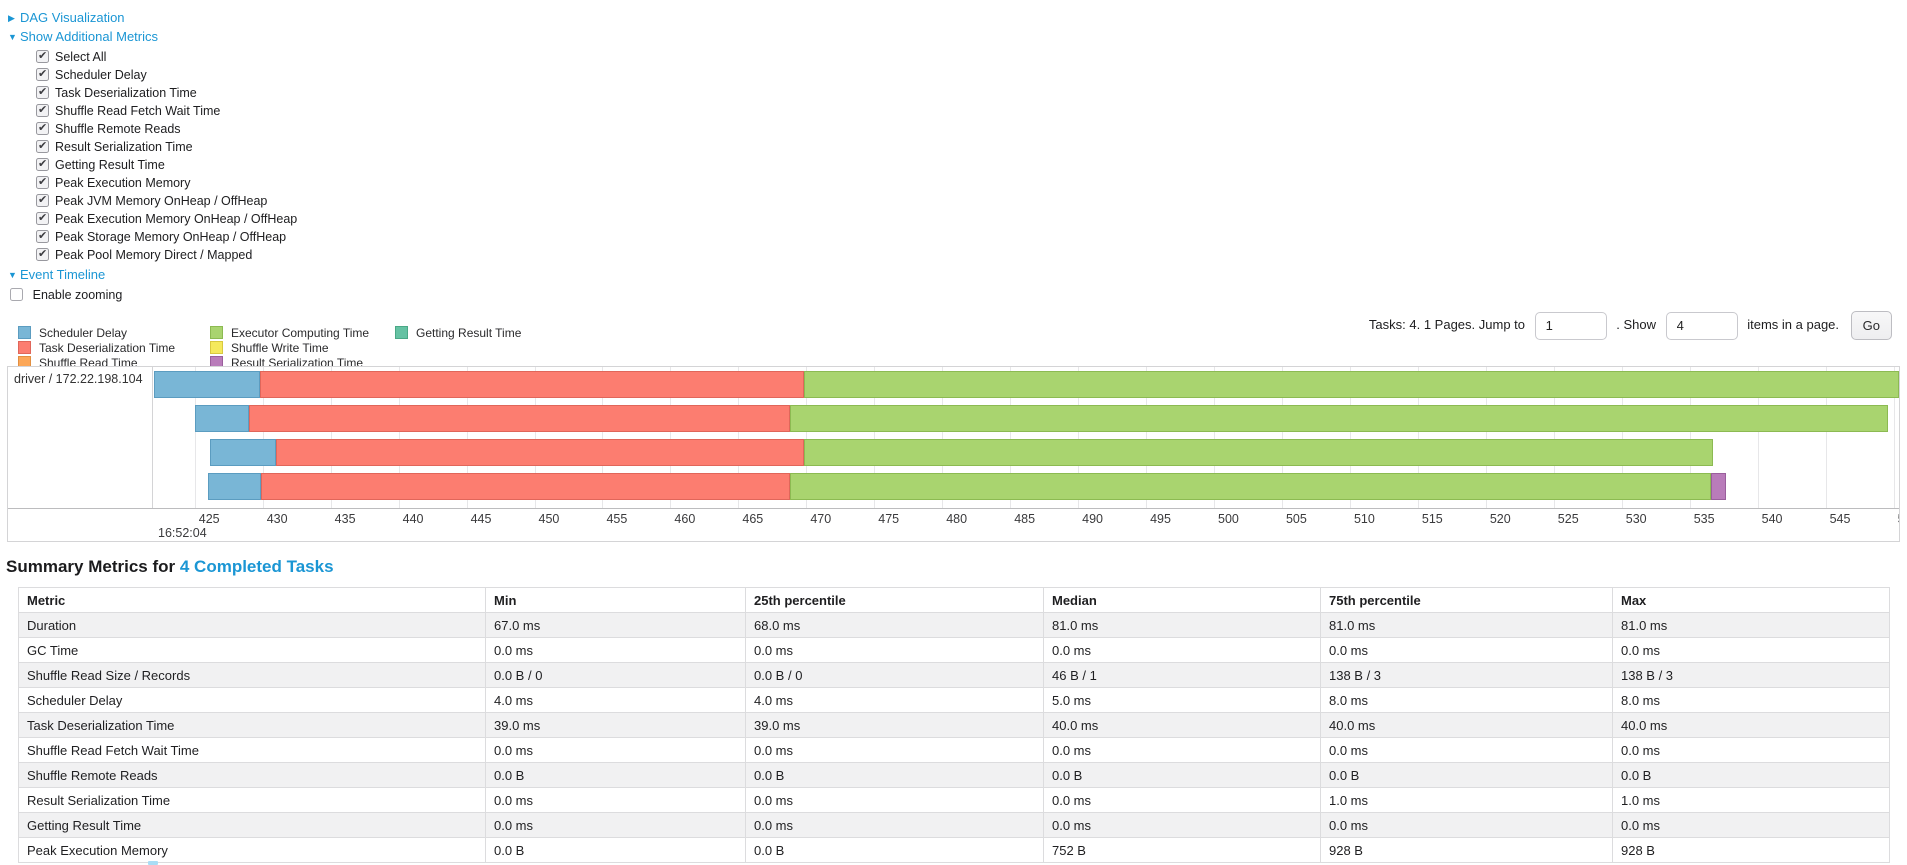 The width and height of the screenshot is (1907, 865). Describe the element at coordinates (954, 650) in the screenshot. I see `table-row-gc-time: GC Time 0.0 ms 0.0 ms 0.0 ms 0.0 ms 0.0 ms` at that location.